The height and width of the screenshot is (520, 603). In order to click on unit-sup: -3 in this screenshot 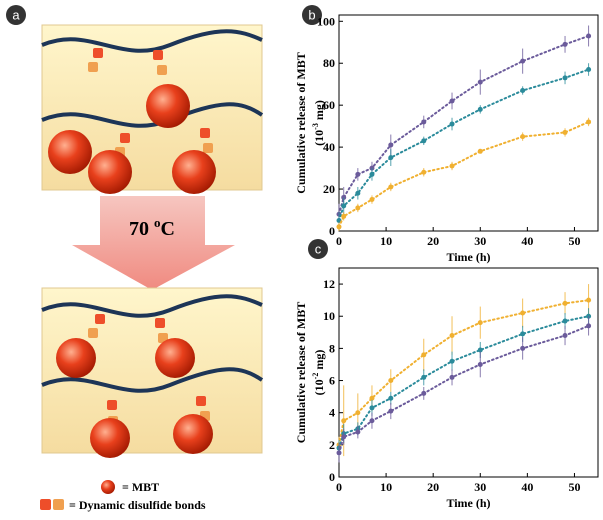, I will do `click(315, 126)`.